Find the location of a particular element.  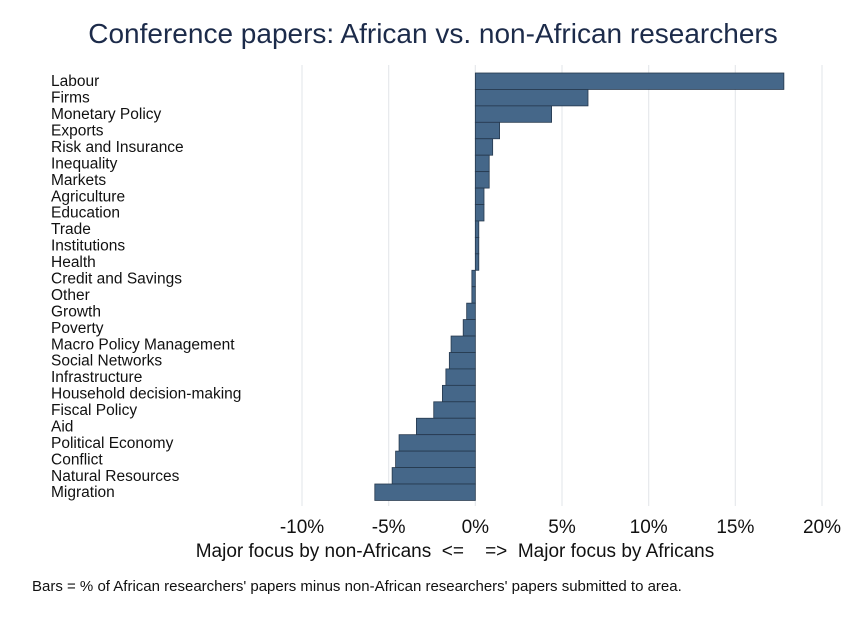

x-tick-labels: -10% -5% 0% 5% 10% 15% 20% is located at coordinates (560, 527).